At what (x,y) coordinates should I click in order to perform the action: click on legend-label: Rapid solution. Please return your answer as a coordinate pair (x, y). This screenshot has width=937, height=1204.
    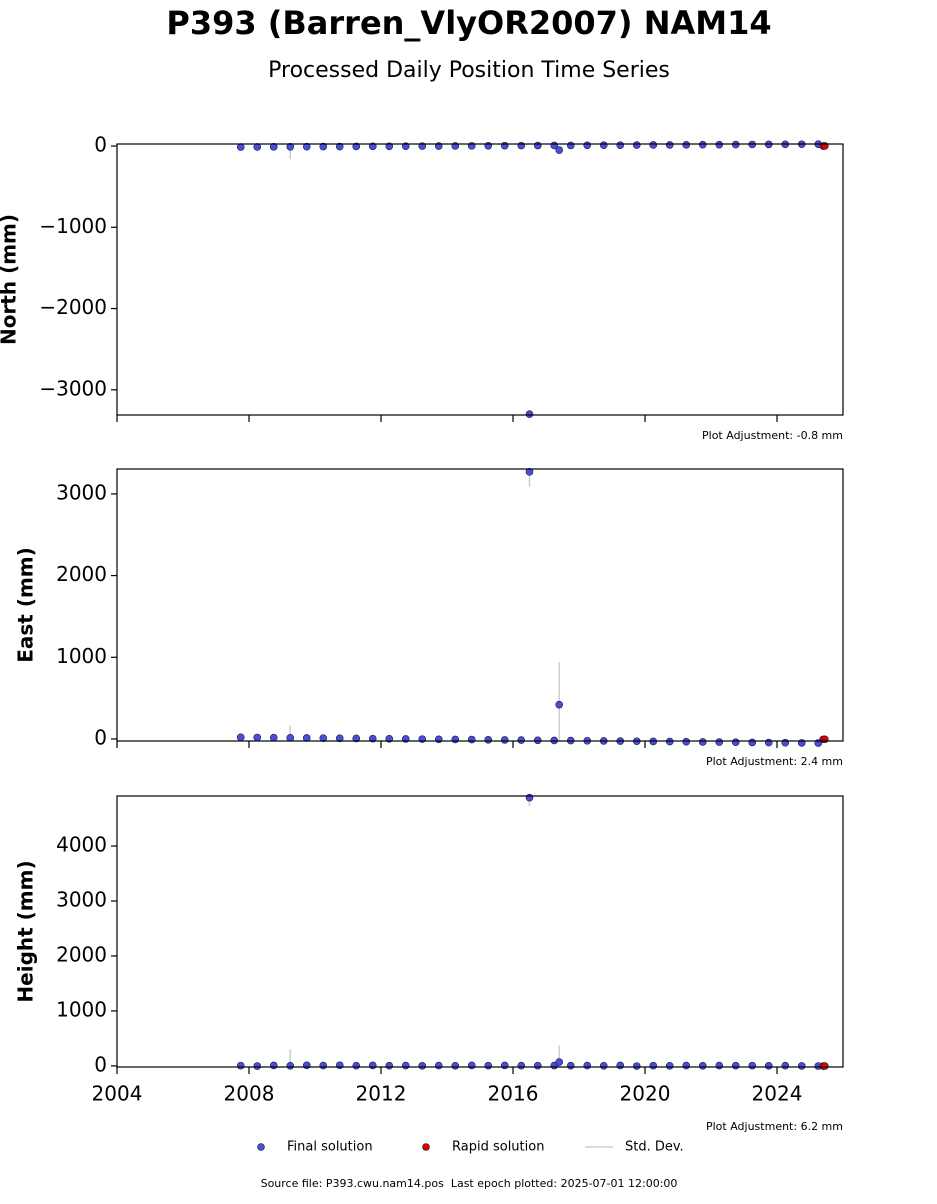
    Looking at the image, I should click on (498, 1147).